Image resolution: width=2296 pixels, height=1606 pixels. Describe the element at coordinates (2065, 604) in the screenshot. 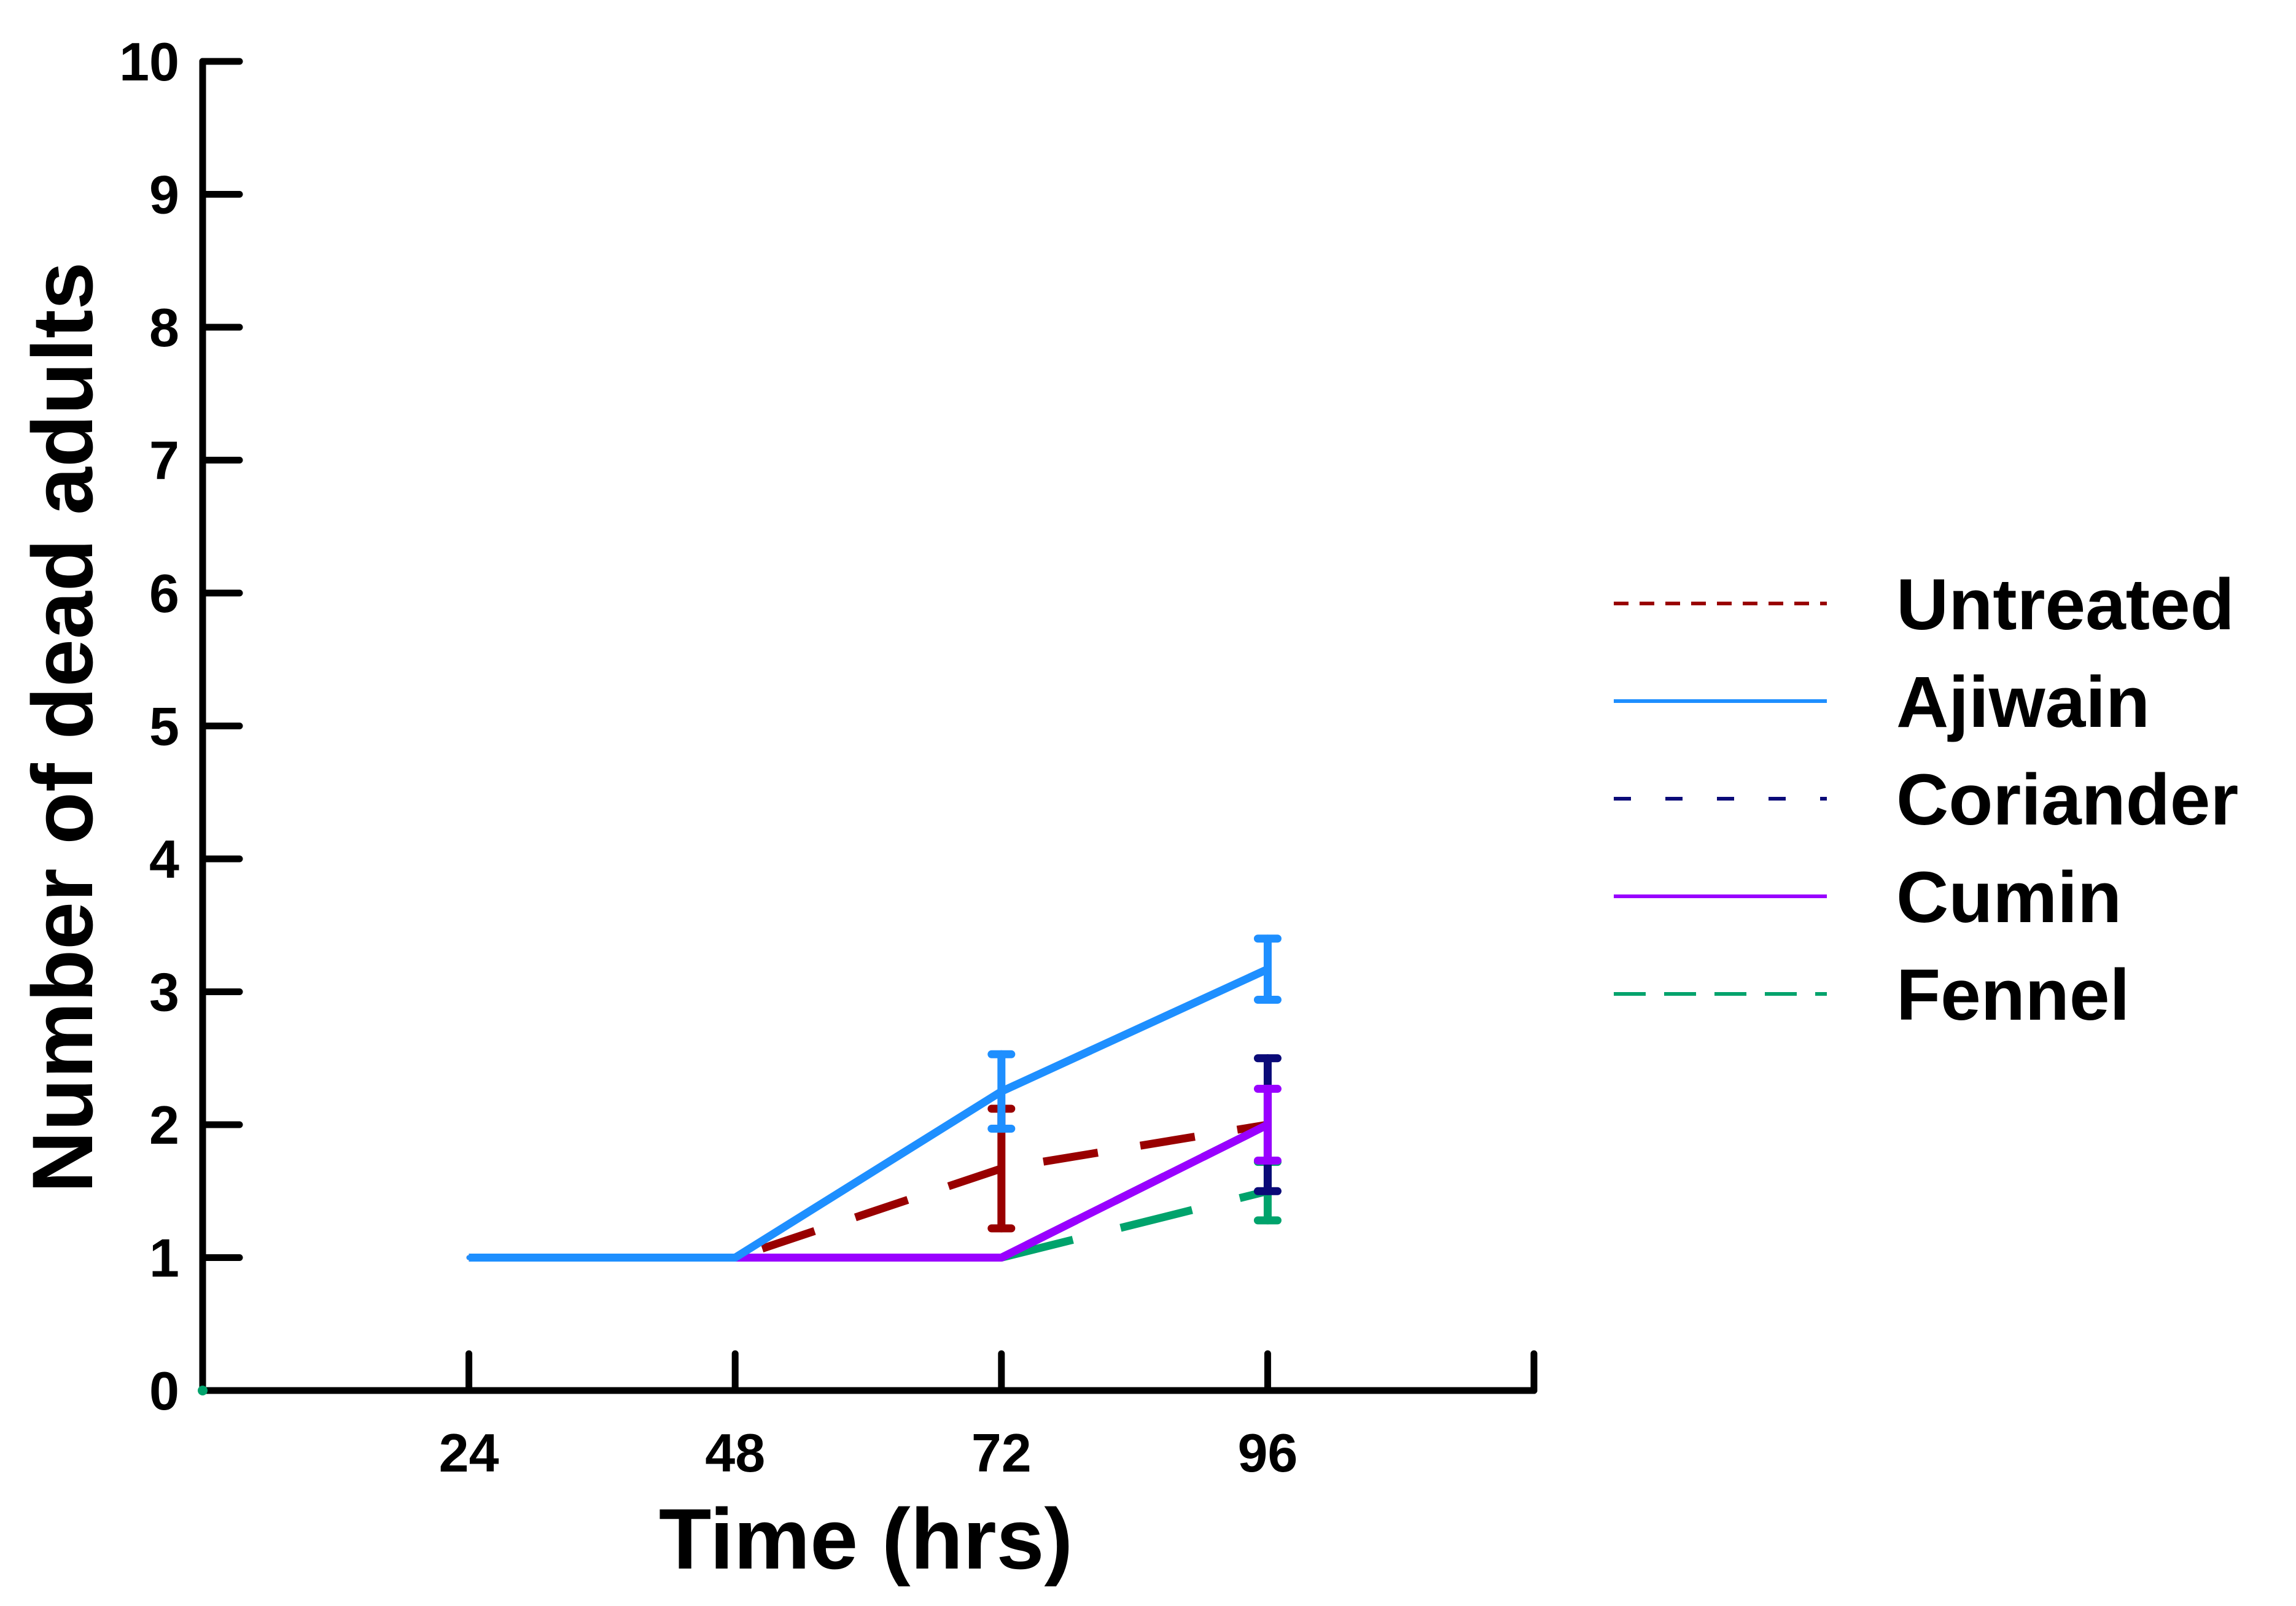

I see `legend-label-untreated: Untreated` at that location.